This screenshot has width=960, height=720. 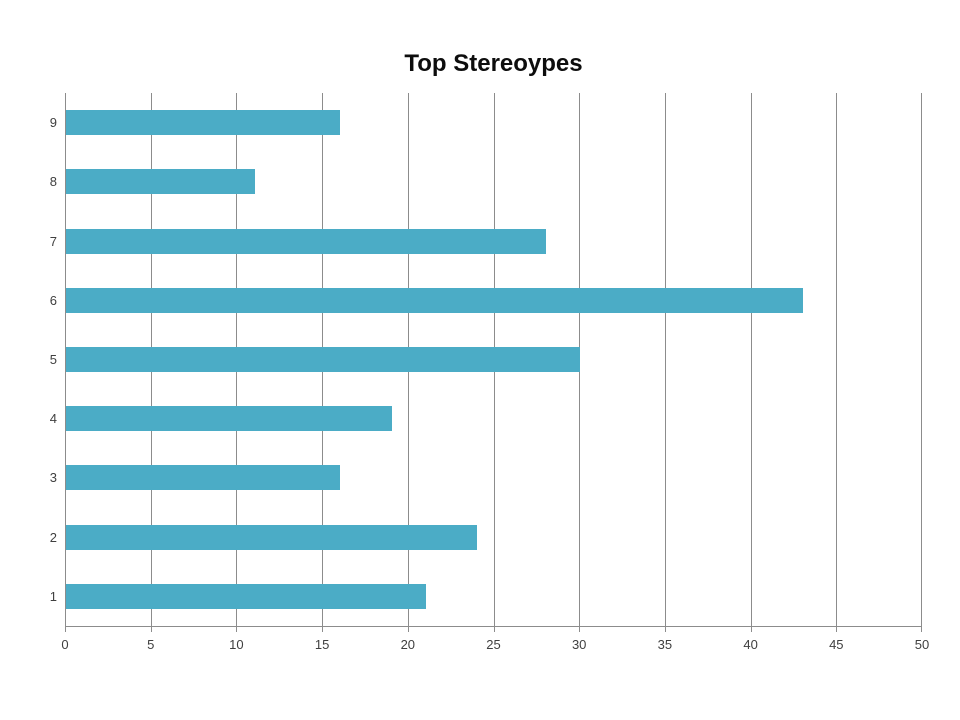 What do you see at coordinates (53, 182) in the screenshot?
I see `y-category-label: 8` at bounding box center [53, 182].